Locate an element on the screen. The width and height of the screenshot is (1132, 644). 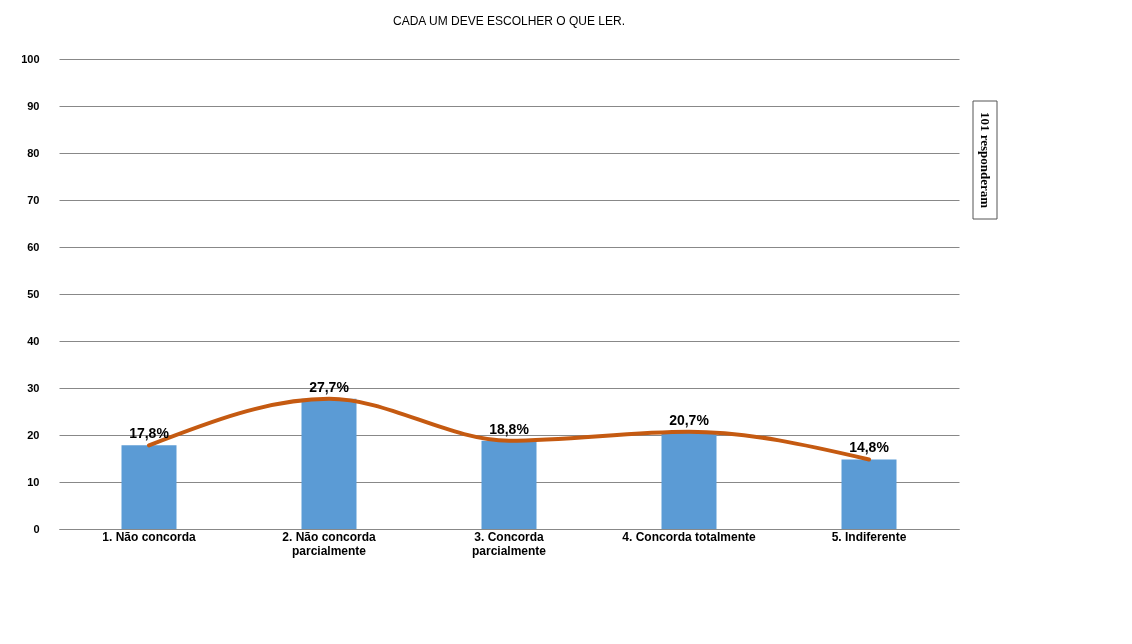
y-tick-label: 60 is located at coordinates (33, 246).